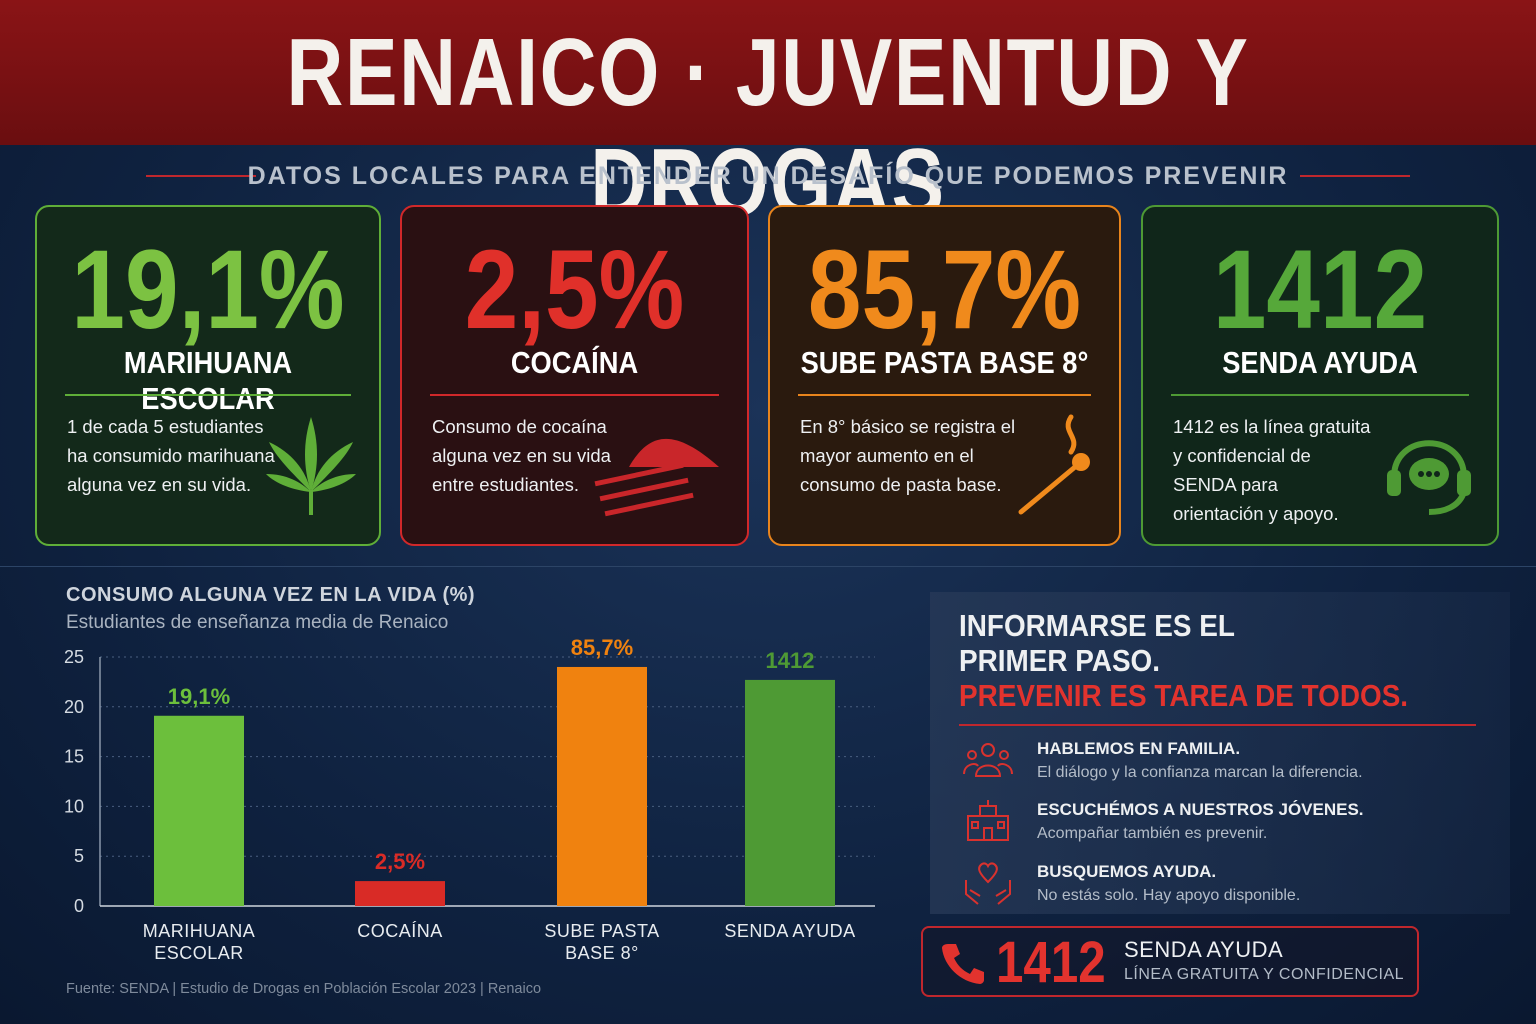 The width and height of the screenshot is (1536, 1024). I want to click on x-tick-label: COCAÍNA, so click(400, 931).